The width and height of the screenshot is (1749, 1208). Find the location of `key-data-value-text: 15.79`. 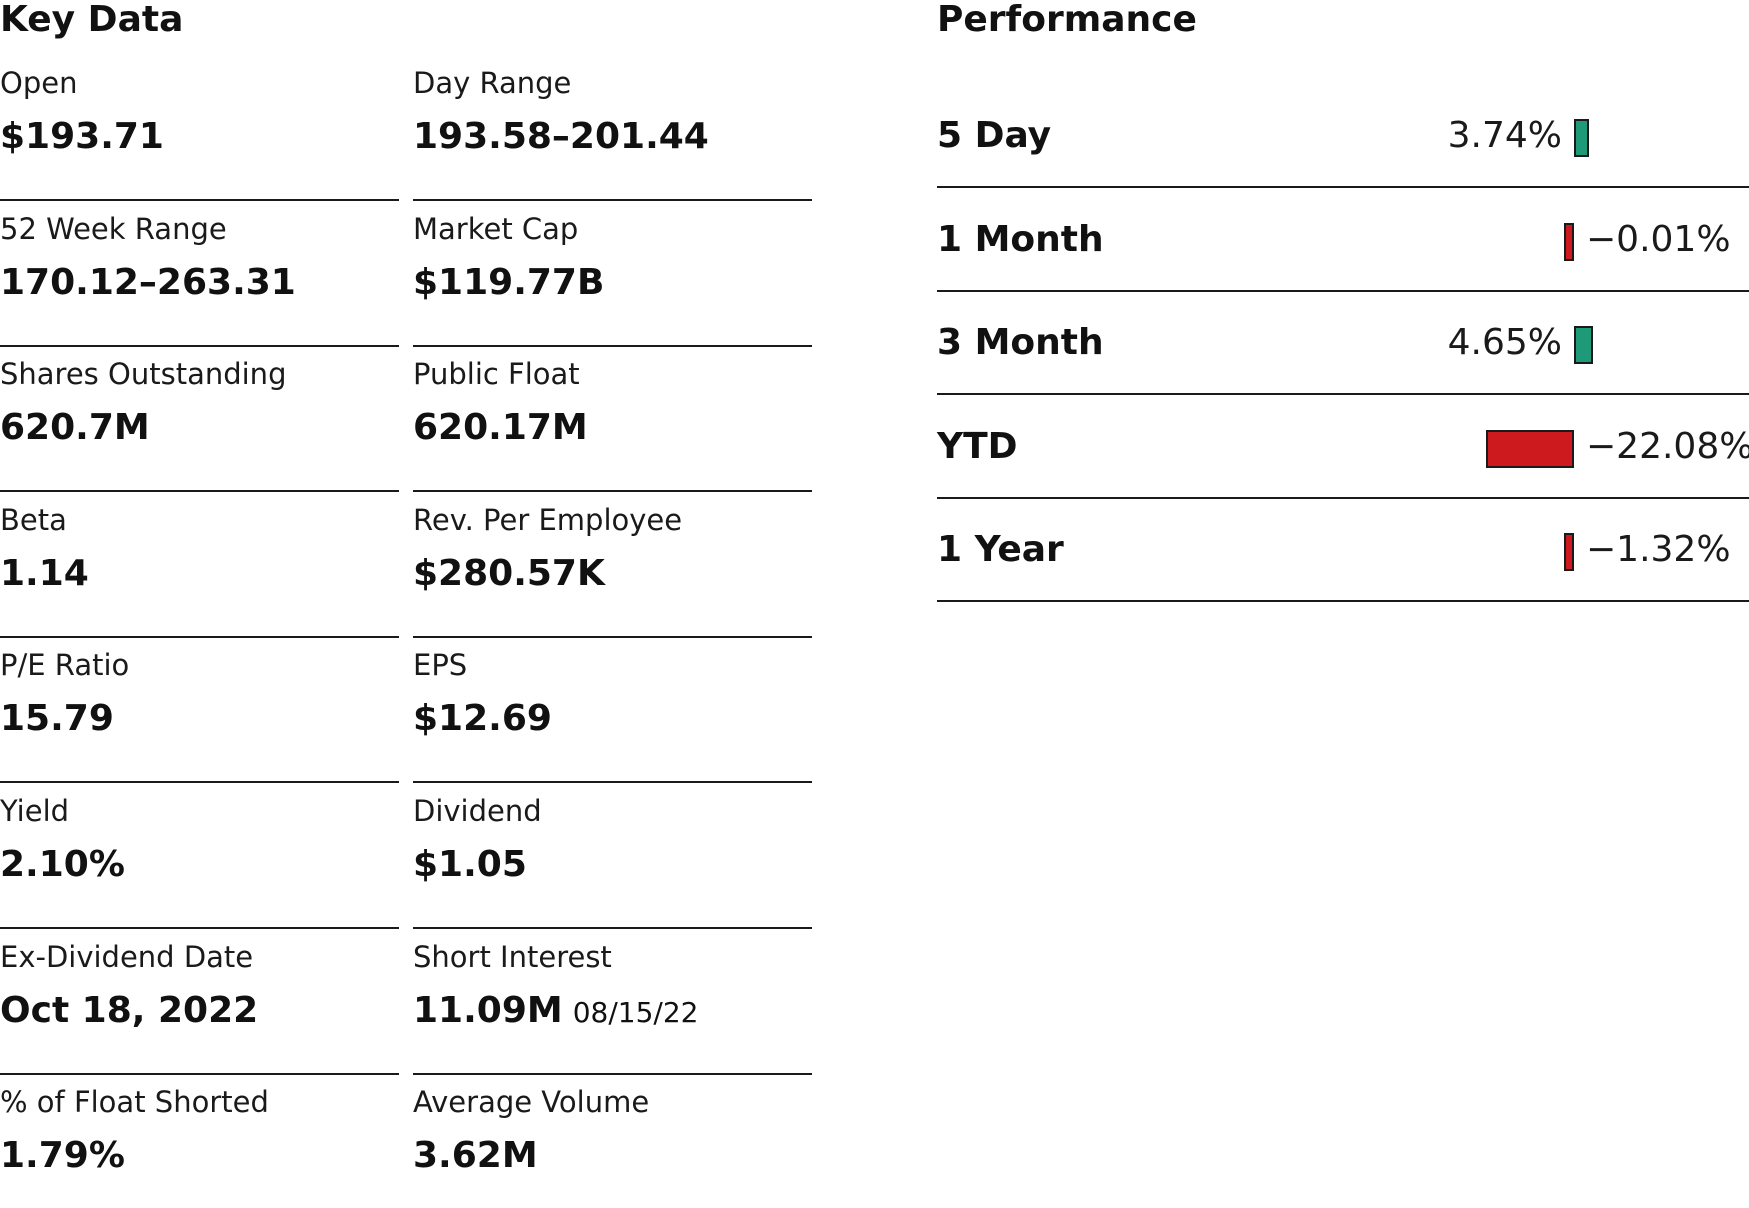

key-data-value-text: 15.79 is located at coordinates (57, 718).